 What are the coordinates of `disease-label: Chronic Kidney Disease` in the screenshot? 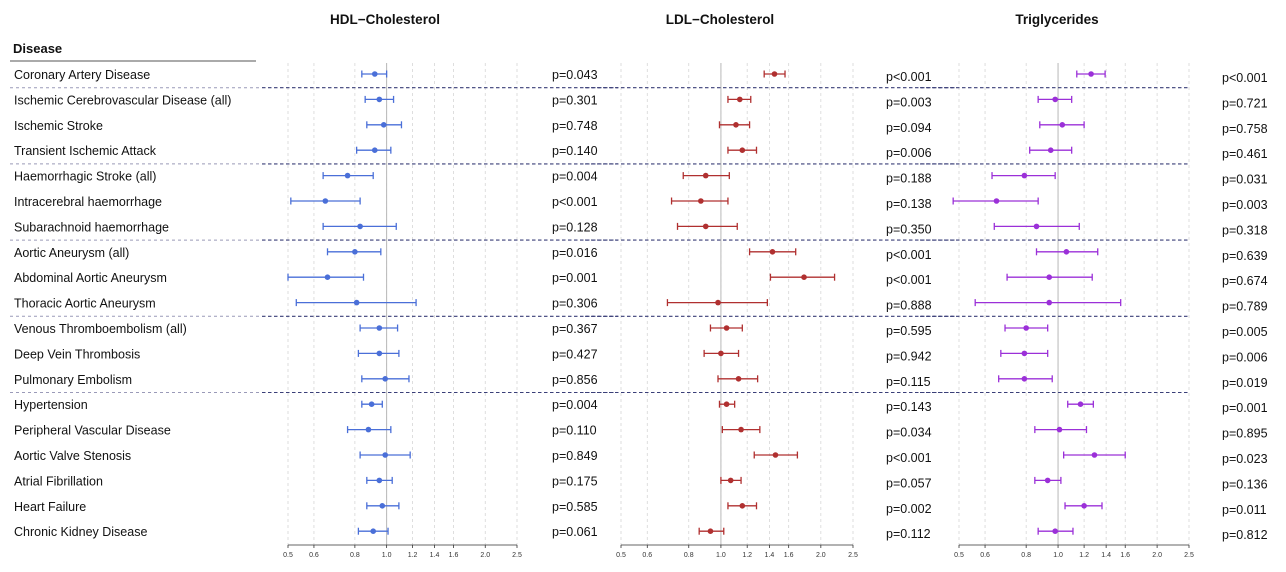 It's located at (80, 532).